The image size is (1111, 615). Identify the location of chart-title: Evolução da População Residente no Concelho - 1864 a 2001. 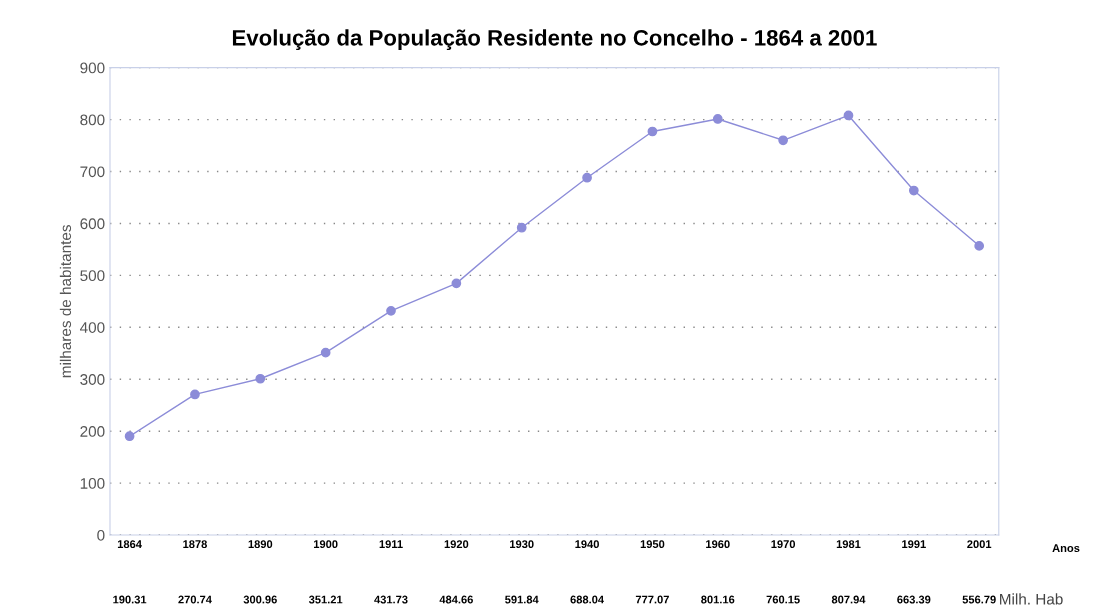
(554, 40).